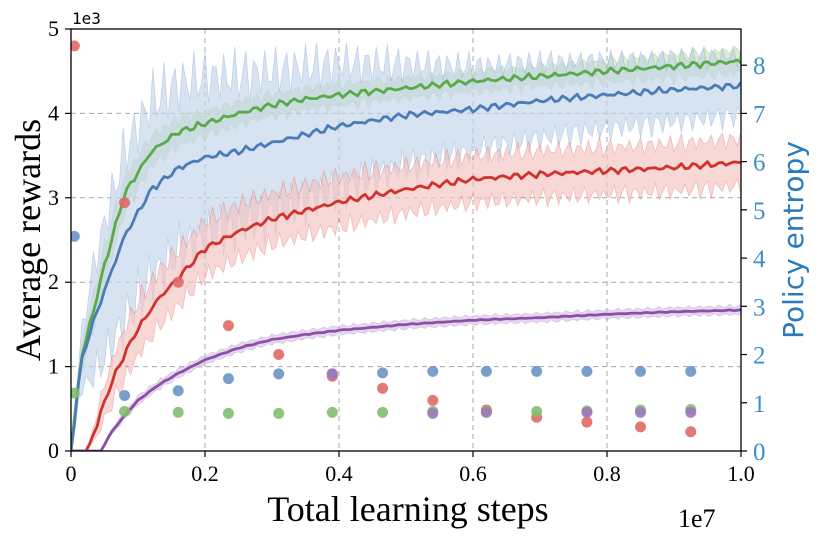  Describe the element at coordinates (759, 356) in the screenshot. I see `y2-tick-label: 2` at that location.